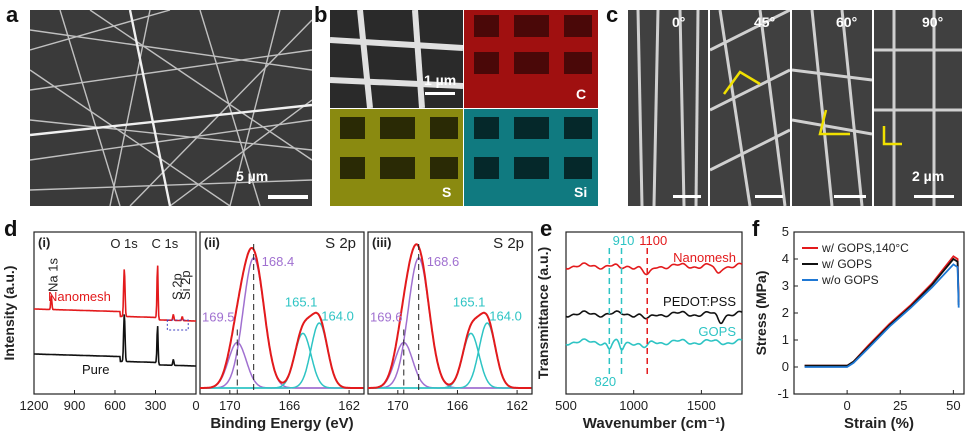 The height and width of the screenshot is (442, 970). Describe the element at coordinates (124, 243) in the screenshot. I see `peak-label-o1s: O 1s` at that location.